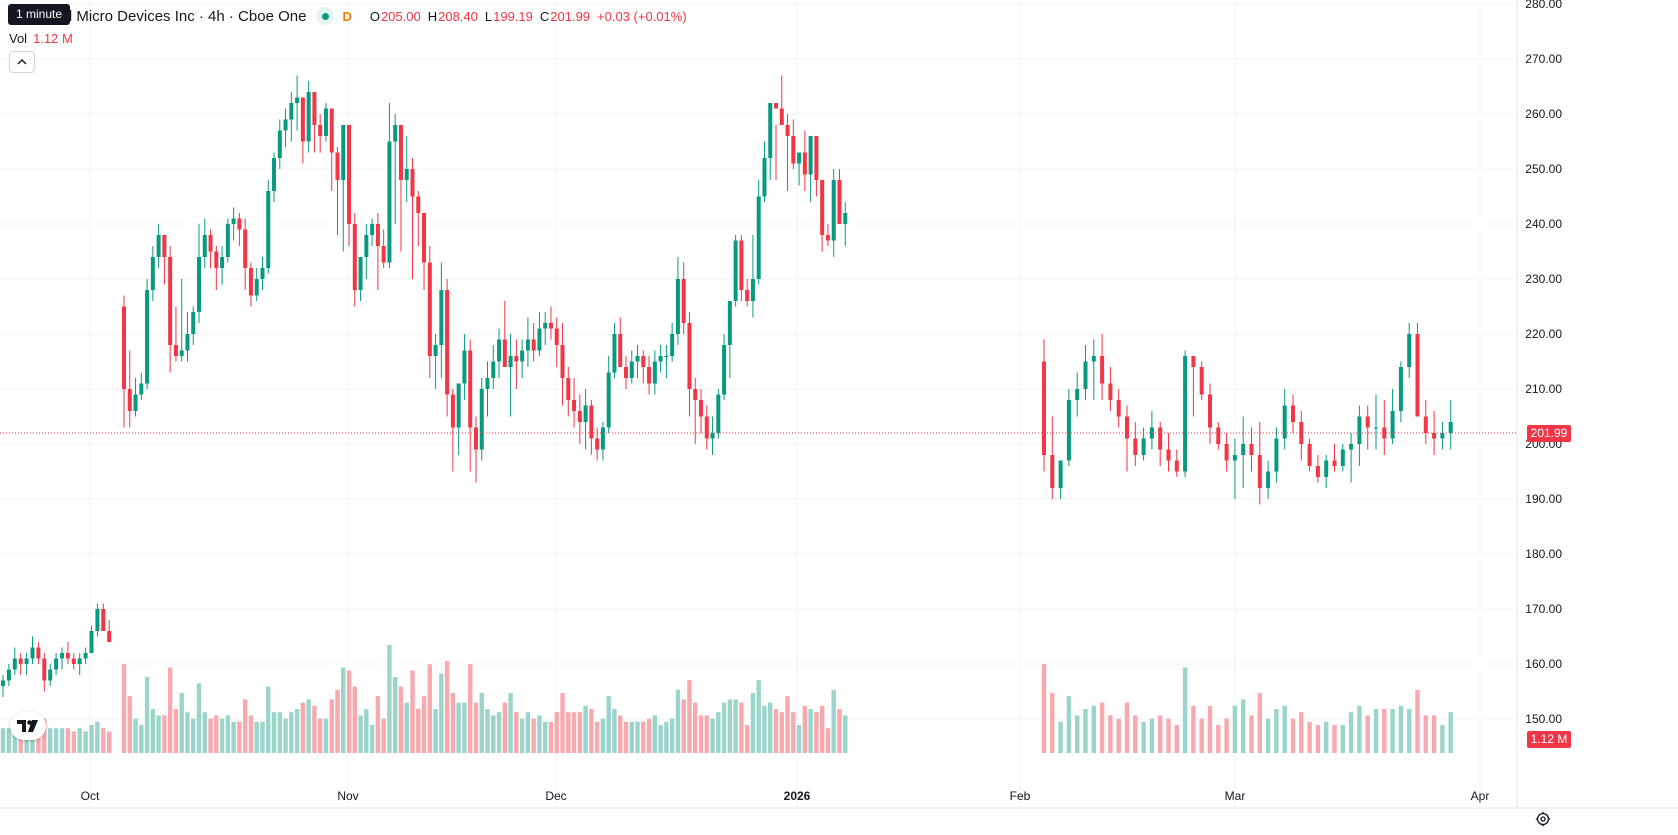 The height and width of the screenshot is (835, 1678). What do you see at coordinates (1543, 719) in the screenshot?
I see `price-tick-label: 150.00` at bounding box center [1543, 719].